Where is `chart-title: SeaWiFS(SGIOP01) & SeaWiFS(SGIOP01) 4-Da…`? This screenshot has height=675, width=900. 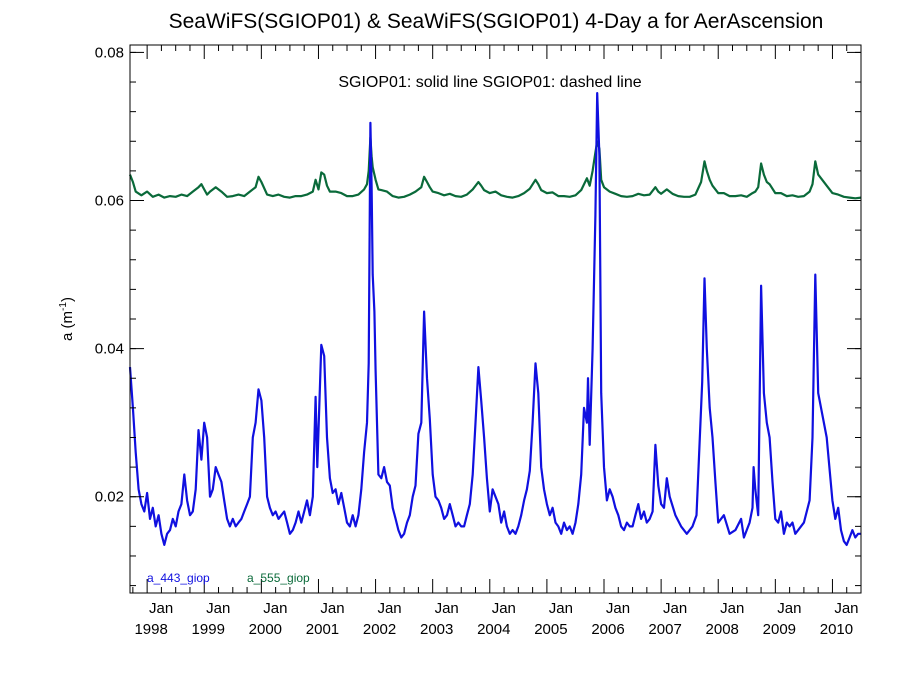 chart-title: SeaWiFS(SGIOP01) & SeaWiFS(SGIOP01) 4-Da… is located at coordinates (496, 21).